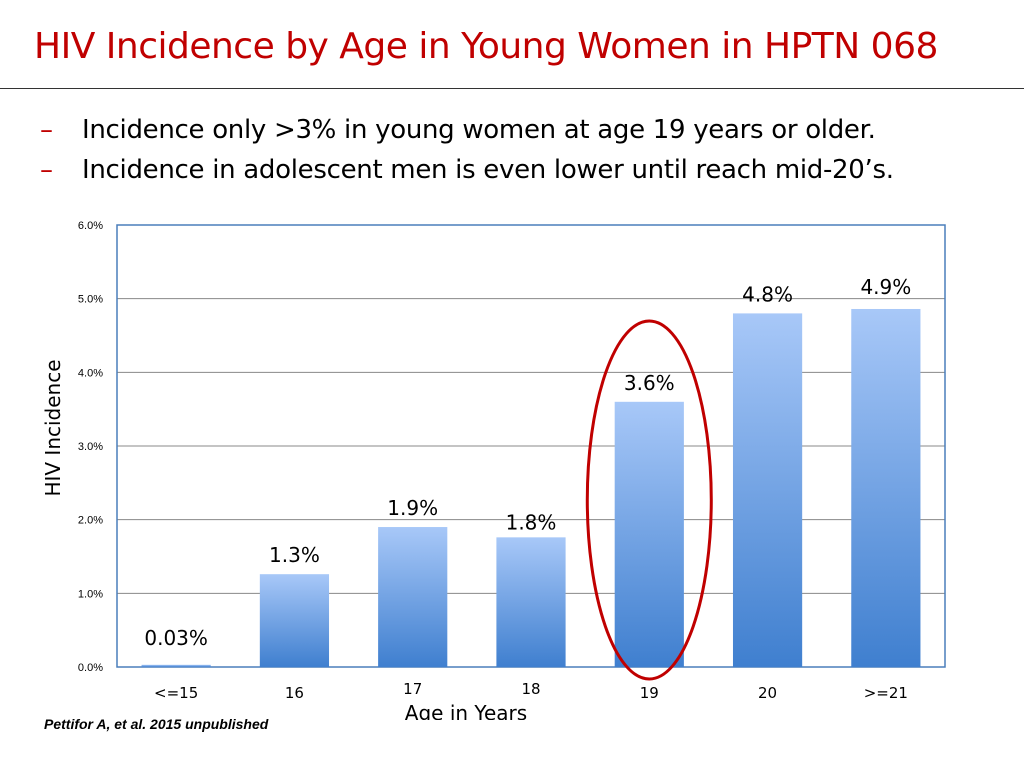  I want to click on data-label: 4.9%, so click(885, 287).